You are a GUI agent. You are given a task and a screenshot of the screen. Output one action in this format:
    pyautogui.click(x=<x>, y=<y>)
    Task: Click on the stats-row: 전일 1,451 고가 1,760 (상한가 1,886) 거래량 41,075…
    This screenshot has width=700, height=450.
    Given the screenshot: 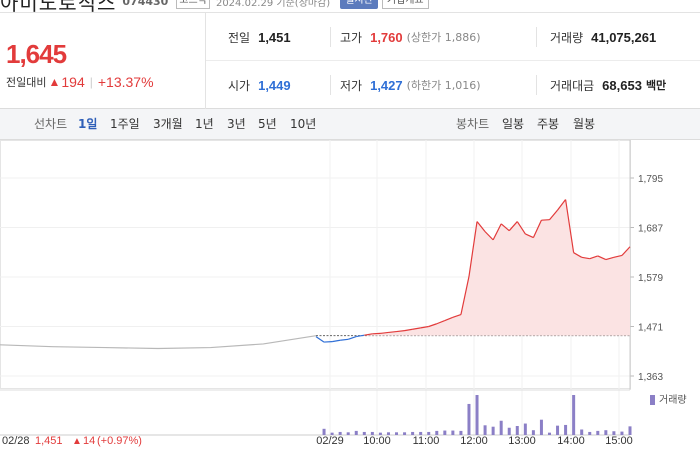 What is the action you would take?
    pyautogui.click(x=453, y=37)
    